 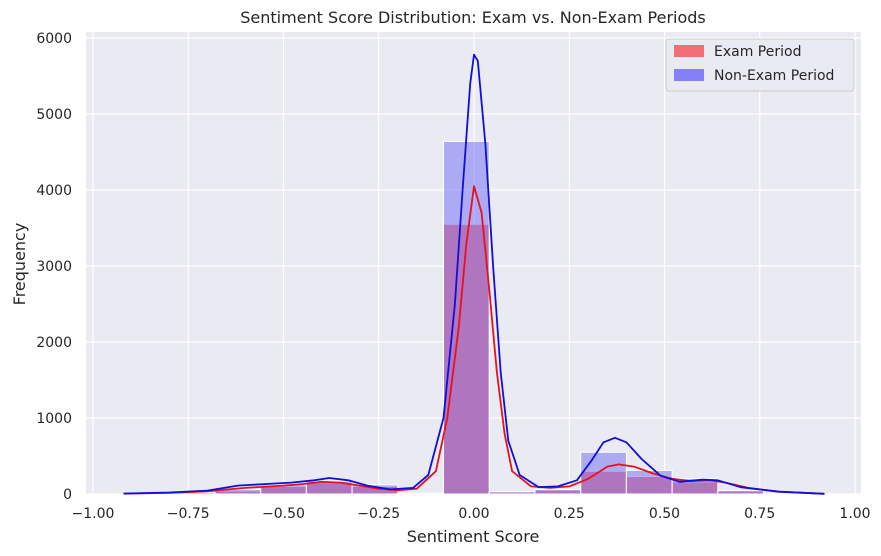 What do you see at coordinates (283, 514) in the screenshot?
I see `x-tick-label: −0.50` at bounding box center [283, 514].